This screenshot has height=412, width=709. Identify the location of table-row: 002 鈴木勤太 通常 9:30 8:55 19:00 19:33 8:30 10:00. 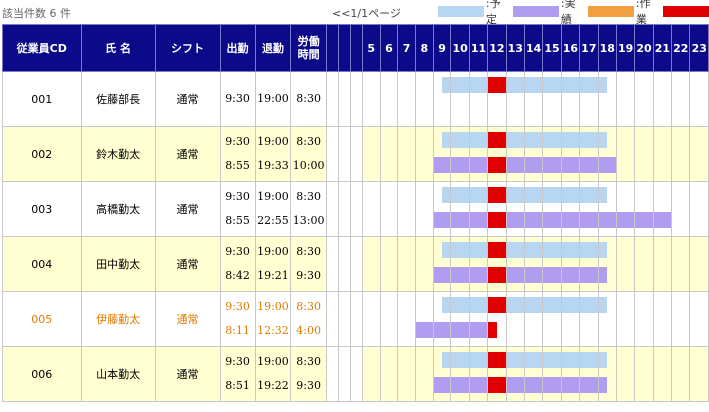
(355, 154).